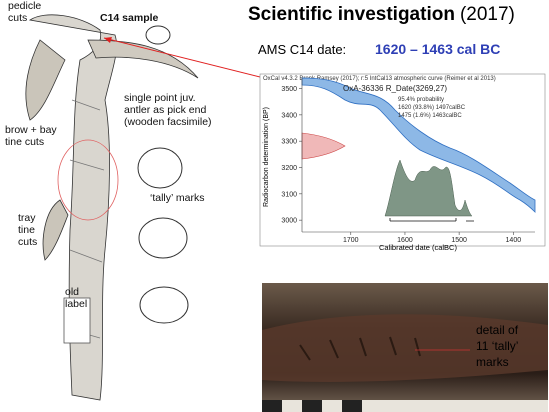 The width and height of the screenshot is (549, 412). What do you see at coordinates (459, 240) in the screenshot?
I see `x-tick-label: 1500` at bounding box center [459, 240].